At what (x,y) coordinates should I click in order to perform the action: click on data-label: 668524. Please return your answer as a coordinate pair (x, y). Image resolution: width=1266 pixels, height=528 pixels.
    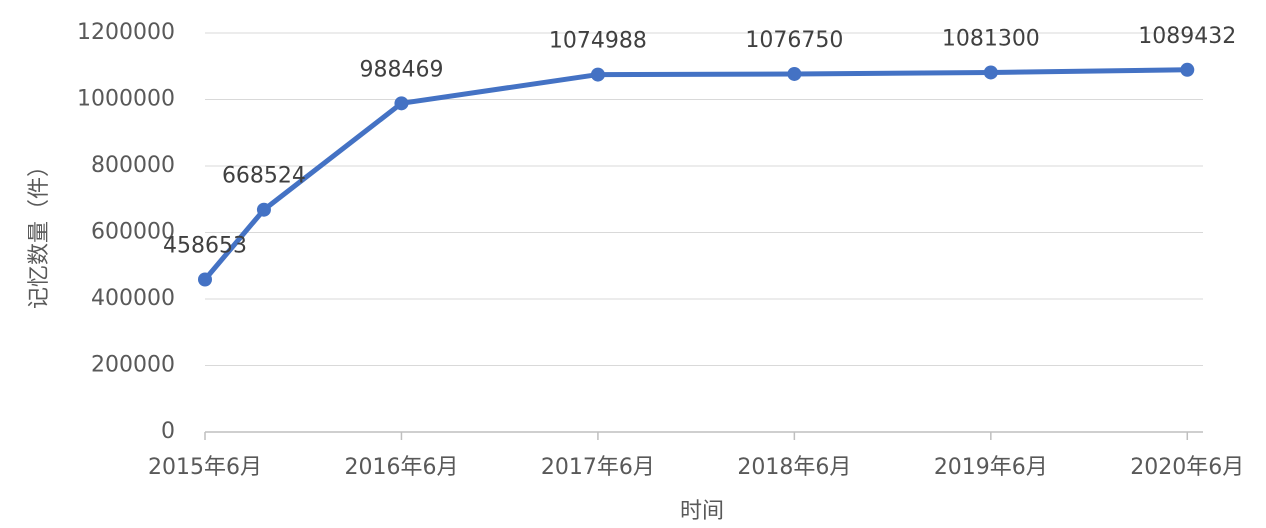
    Looking at the image, I should click on (264, 176).